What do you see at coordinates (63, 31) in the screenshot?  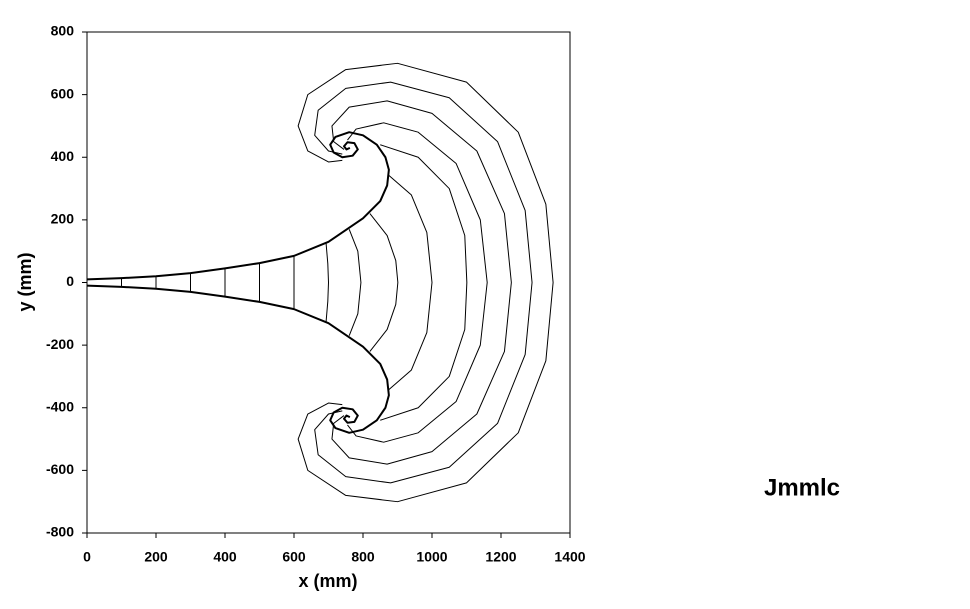 I see `y-tick-label: 800` at bounding box center [63, 31].